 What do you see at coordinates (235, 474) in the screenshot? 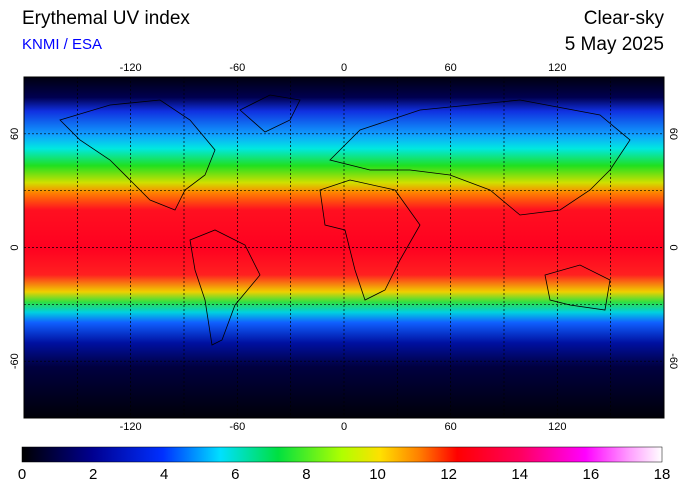
I see `colorbar-label: 6` at bounding box center [235, 474].